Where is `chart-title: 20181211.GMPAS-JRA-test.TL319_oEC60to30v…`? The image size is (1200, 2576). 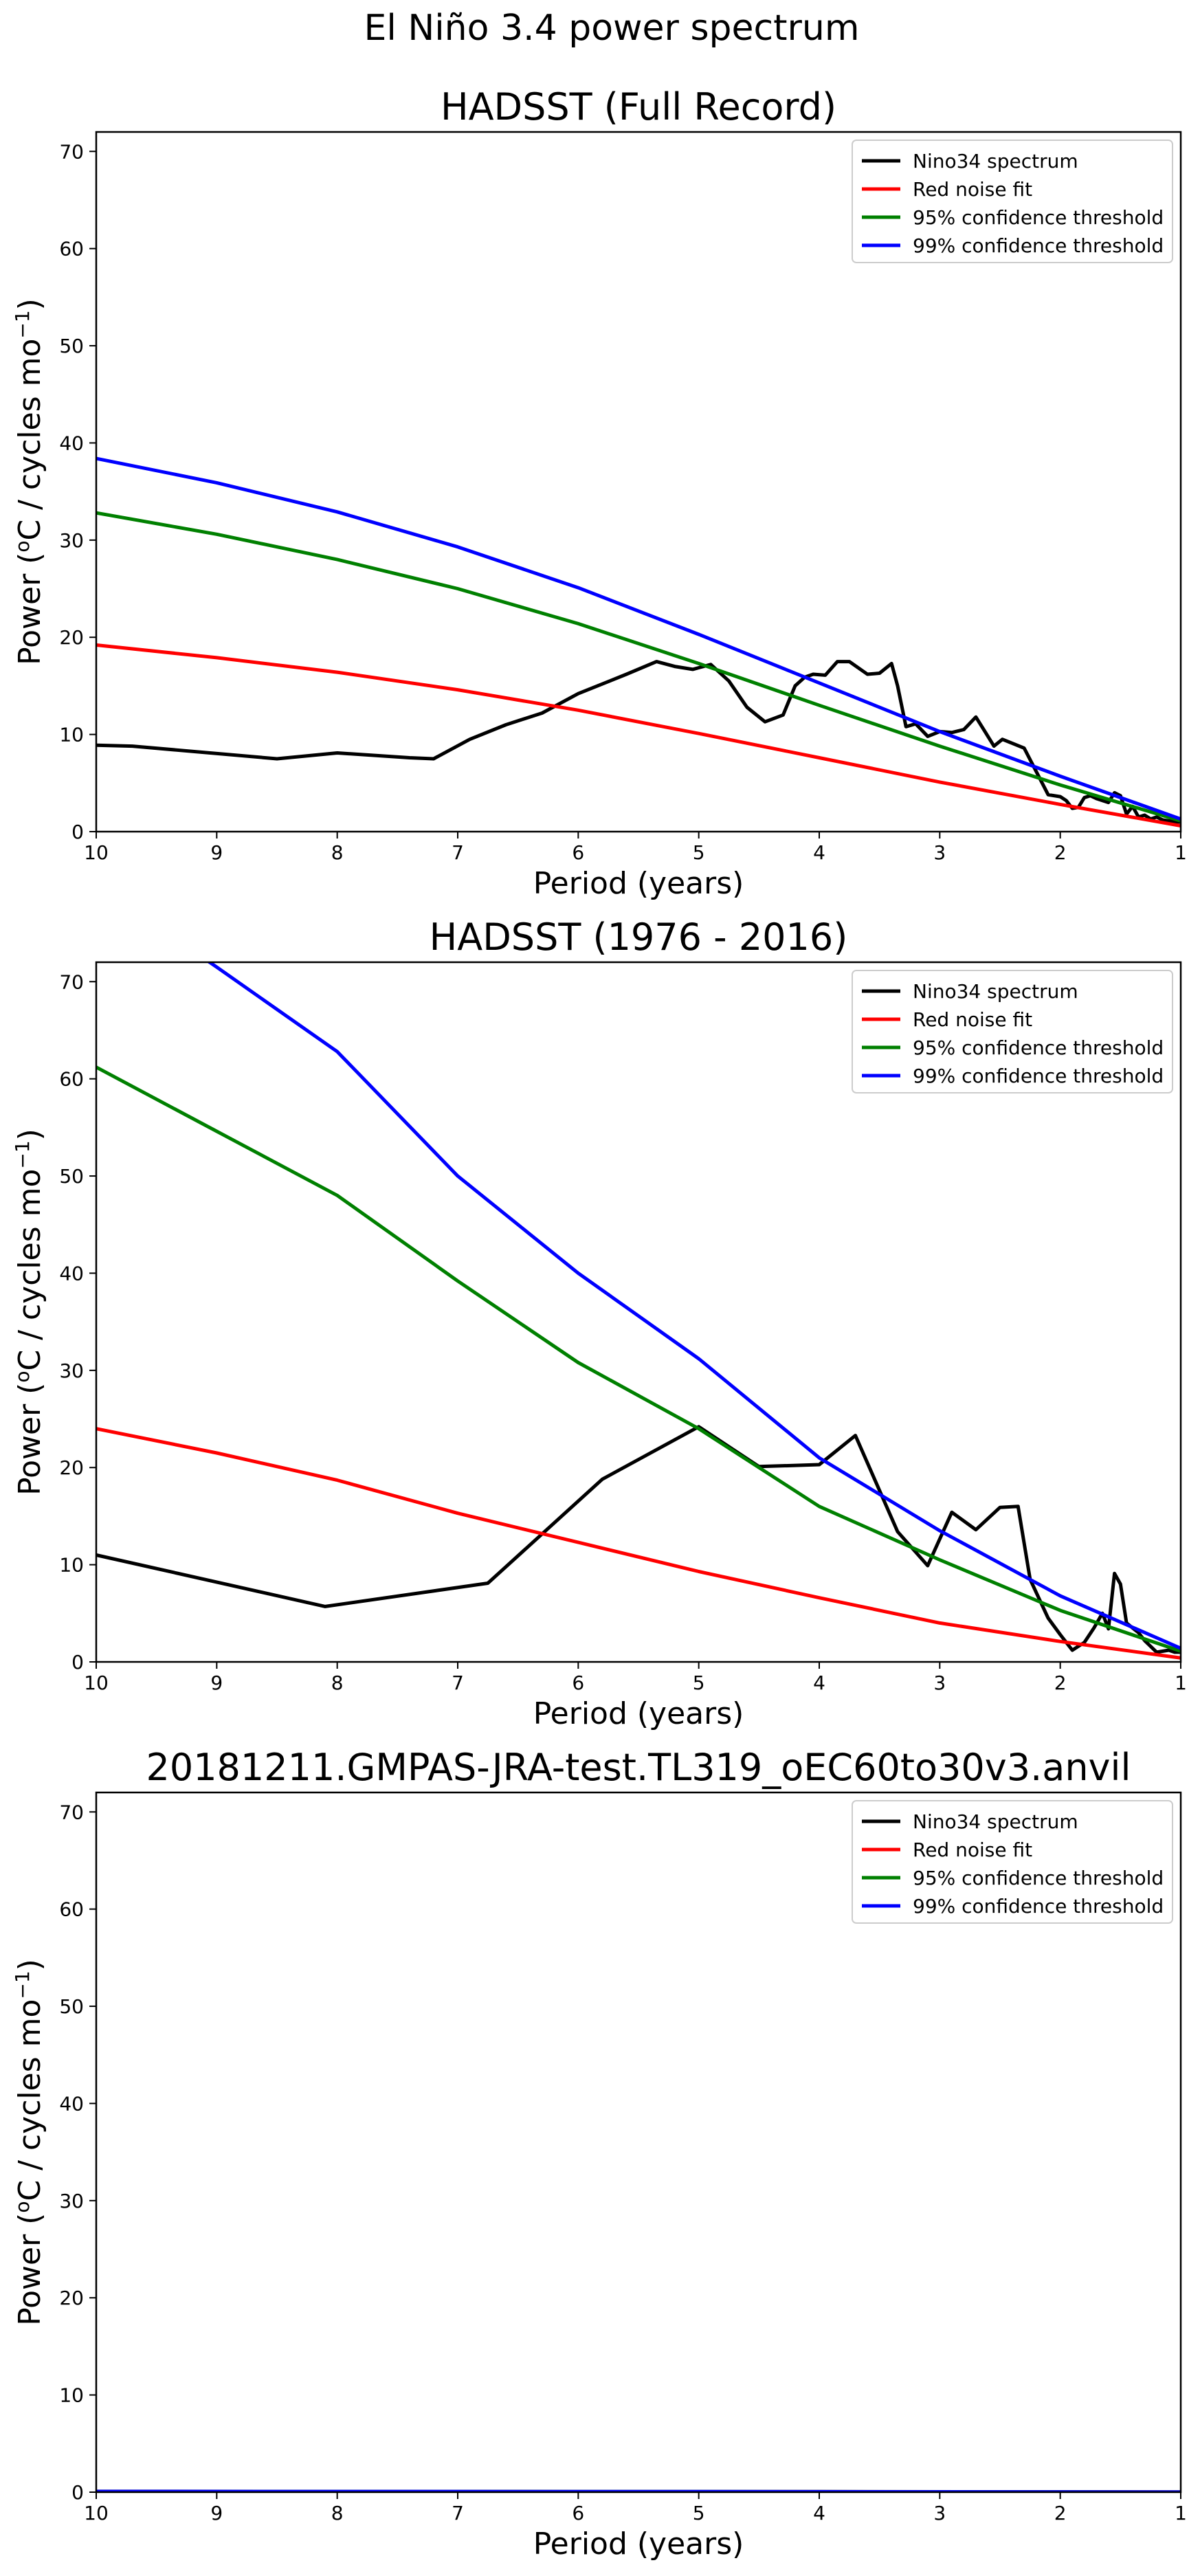 chart-title: 20181211.GMPAS-JRA-test.TL319_oEC60to30v… is located at coordinates (638, 1768).